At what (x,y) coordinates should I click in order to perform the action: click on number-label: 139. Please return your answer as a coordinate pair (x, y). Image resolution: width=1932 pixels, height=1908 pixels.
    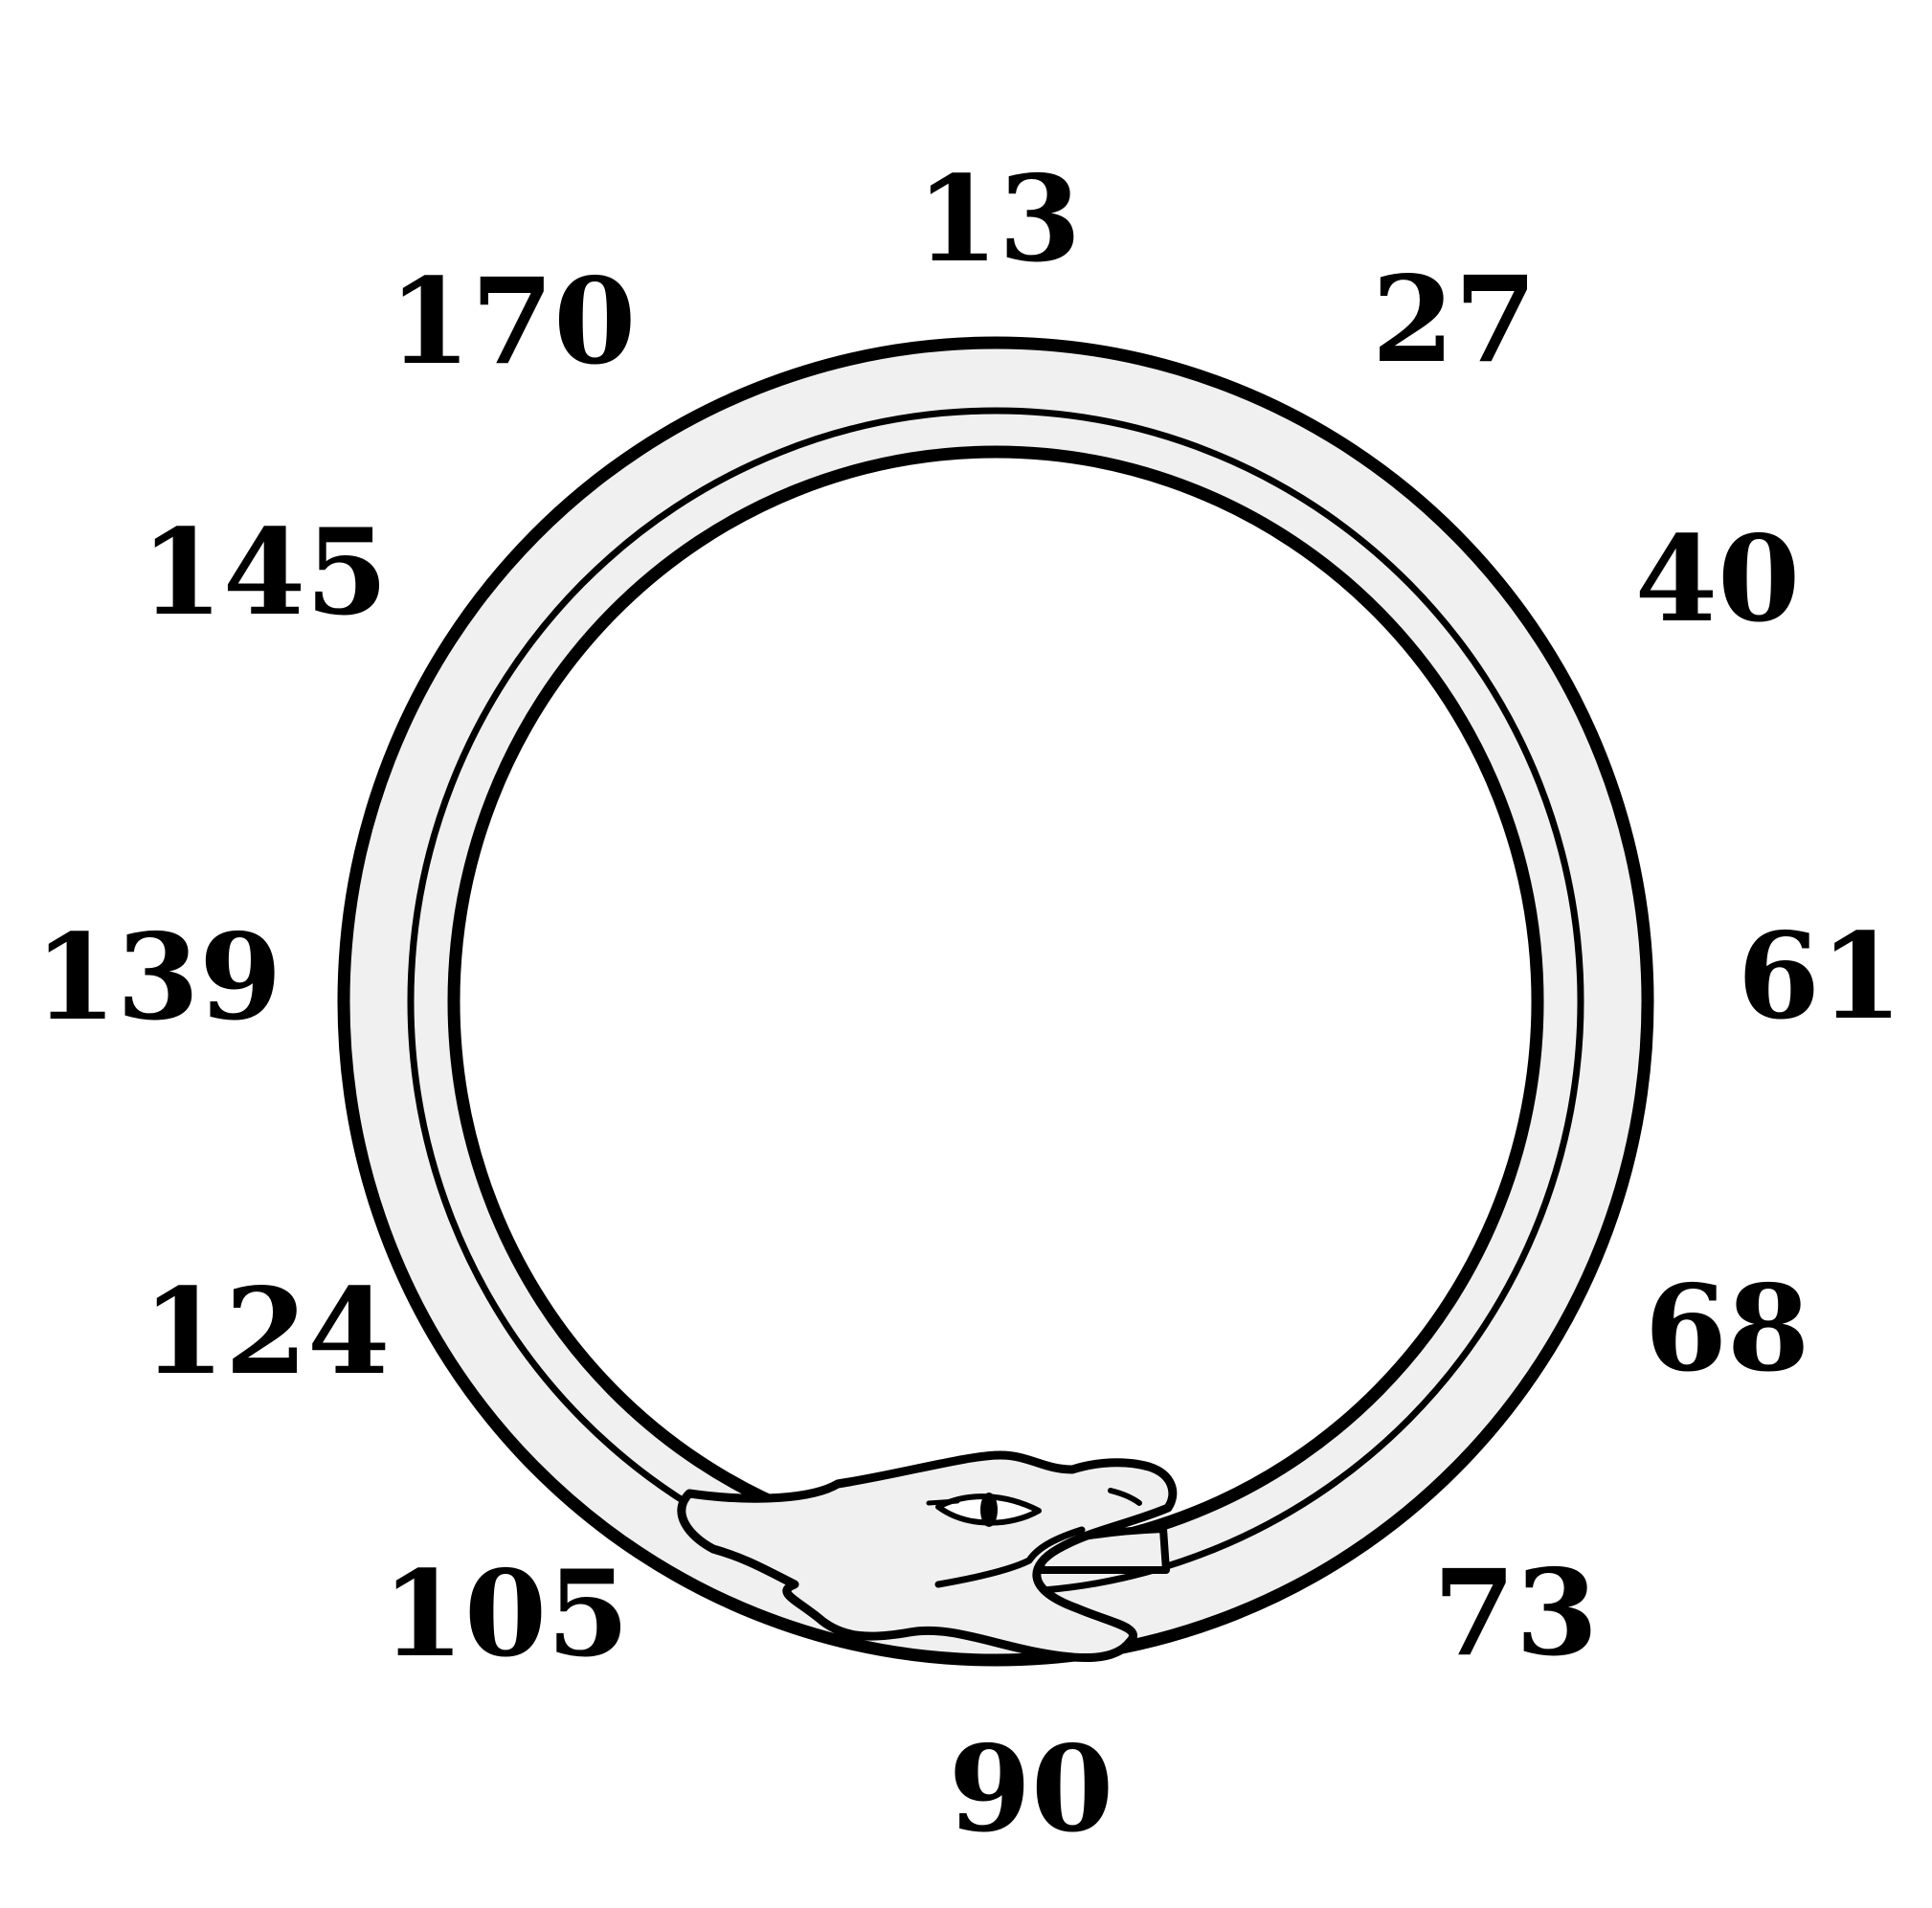
    Looking at the image, I should click on (158, 978).